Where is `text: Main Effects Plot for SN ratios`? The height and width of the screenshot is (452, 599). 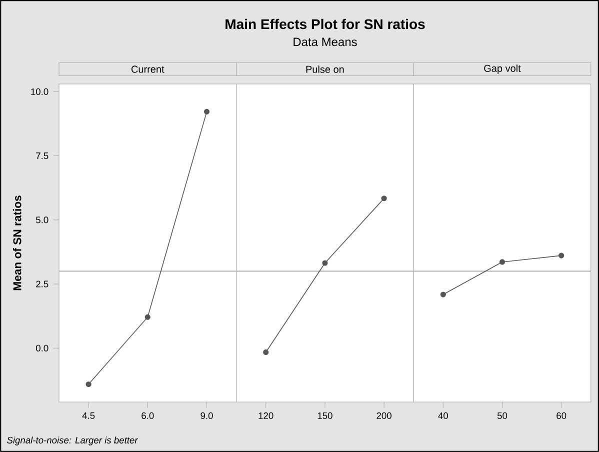 text: Main Effects Plot for SN ratios is located at coordinates (325, 24).